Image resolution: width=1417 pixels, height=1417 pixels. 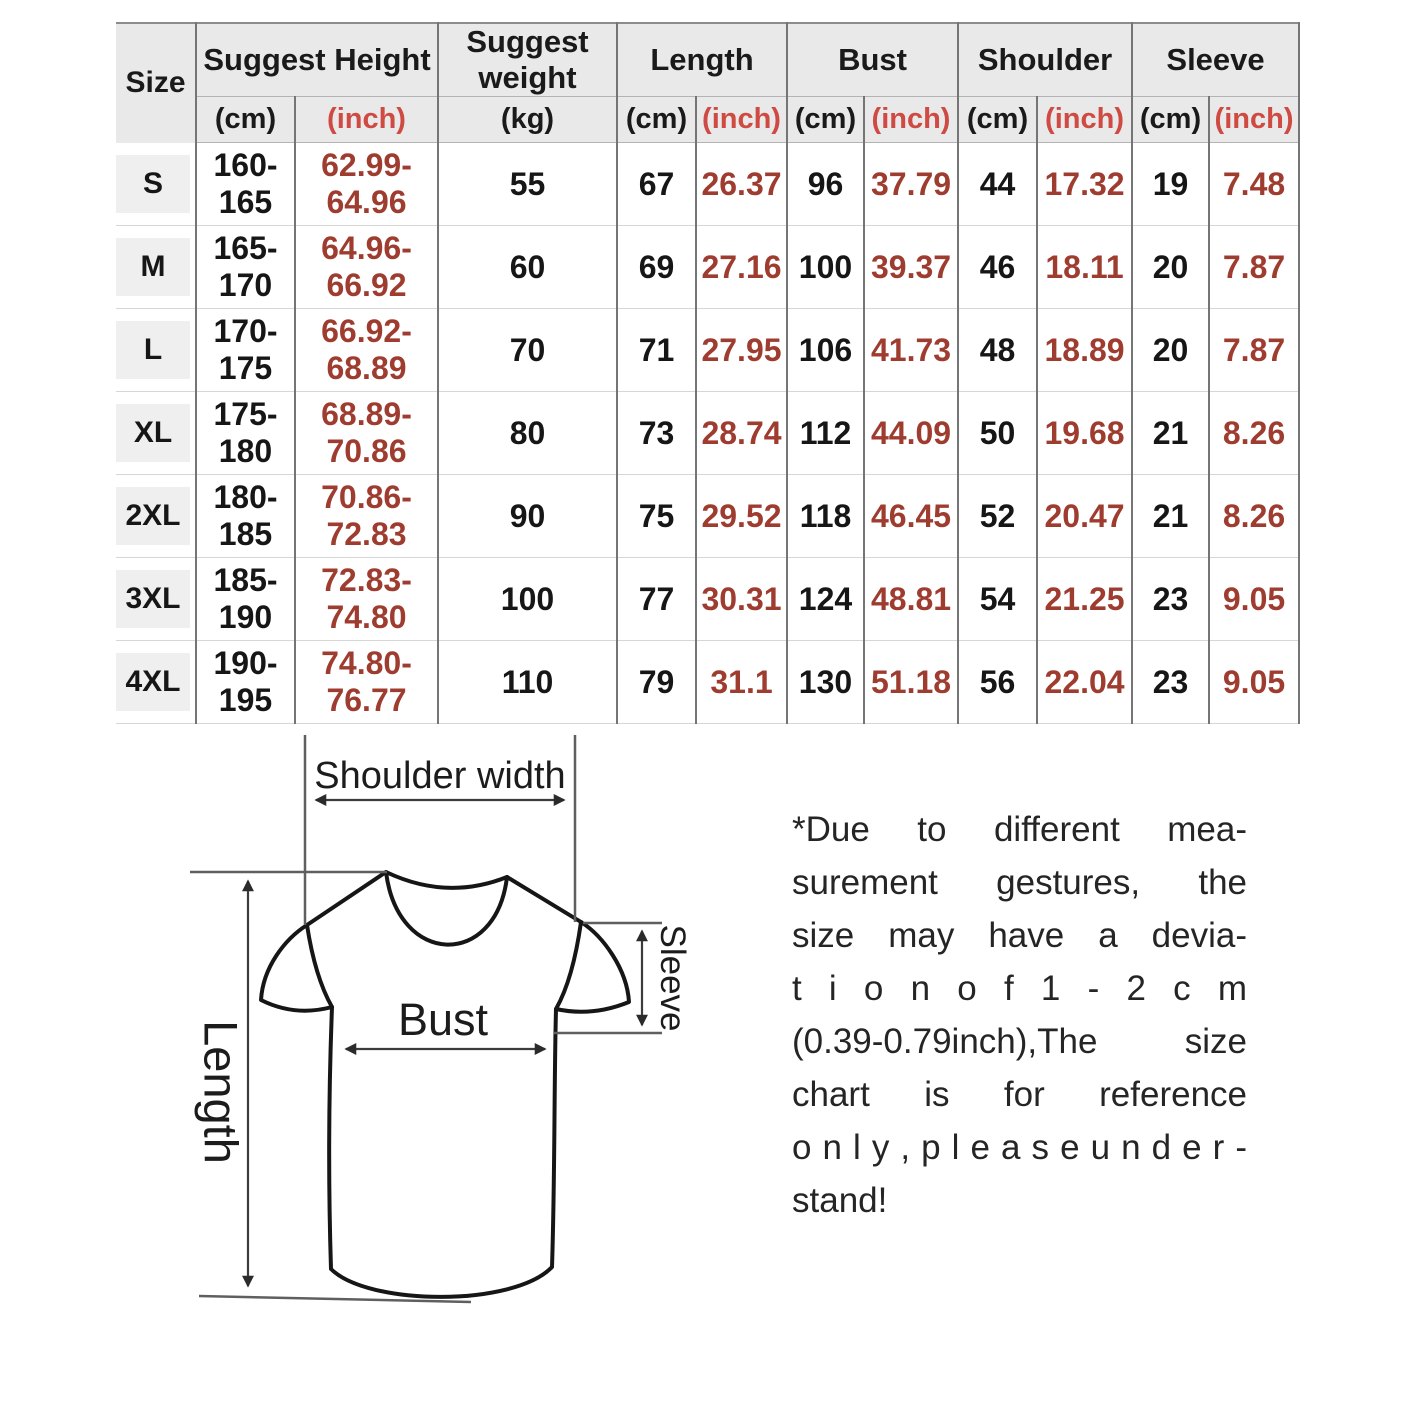 I want to click on unit-weight-kg: (kg), so click(x=528, y=119).